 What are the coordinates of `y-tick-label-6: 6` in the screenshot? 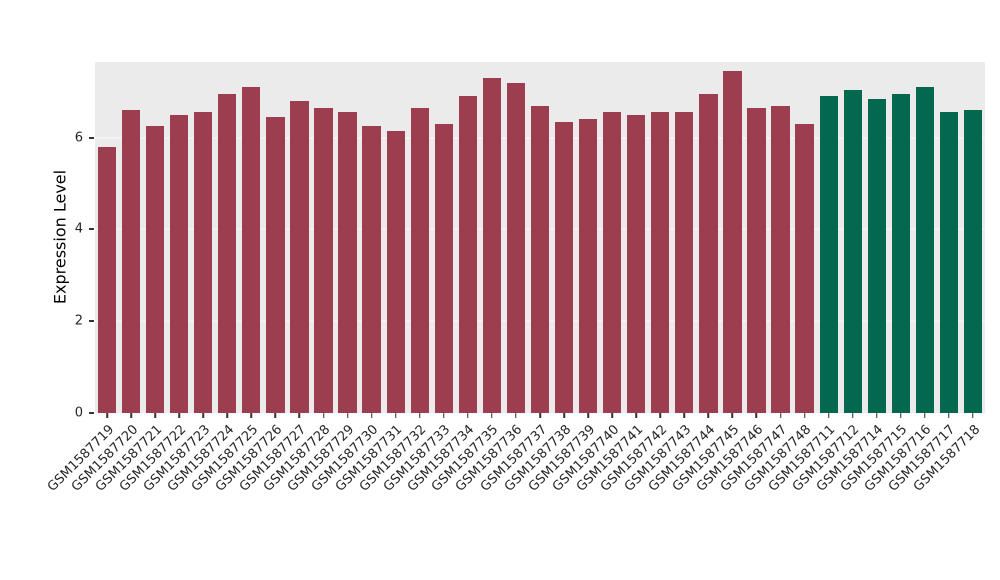 It's located at (78, 138).